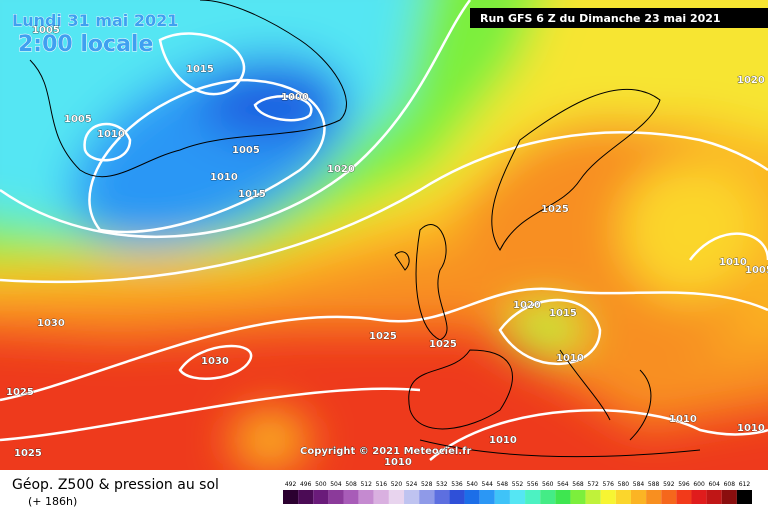  Describe the element at coordinates (745, 484) in the screenshot. I see `scale-label: 612` at that location.